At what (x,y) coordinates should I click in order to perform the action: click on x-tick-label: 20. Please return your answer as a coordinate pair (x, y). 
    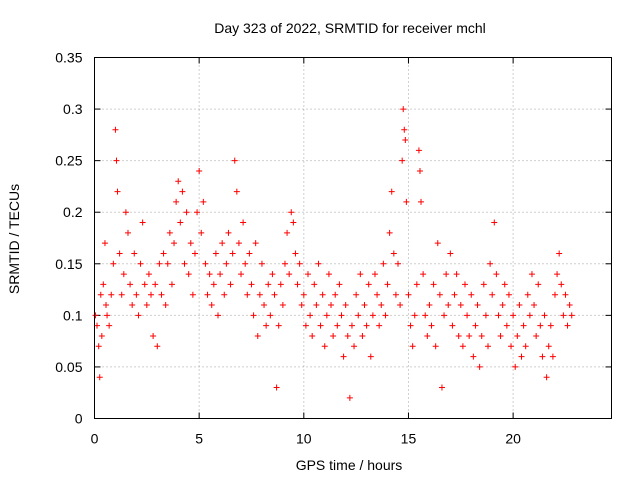
    Looking at the image, I should click on (513, 439).